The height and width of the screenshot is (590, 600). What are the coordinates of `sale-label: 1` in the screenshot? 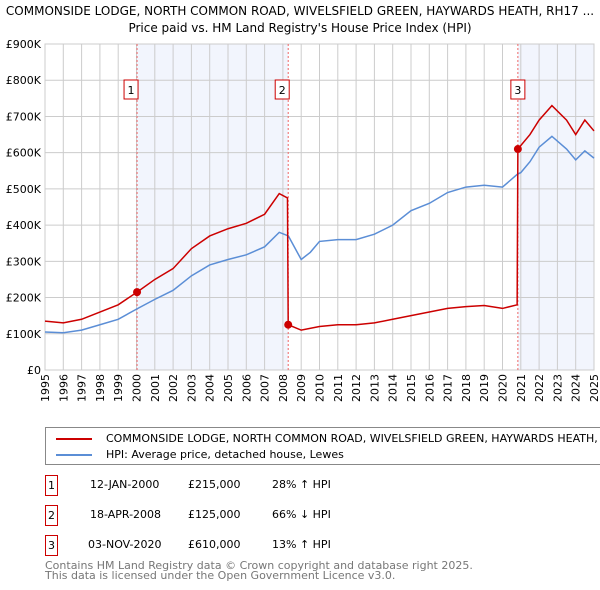 It's located at (131, 90).